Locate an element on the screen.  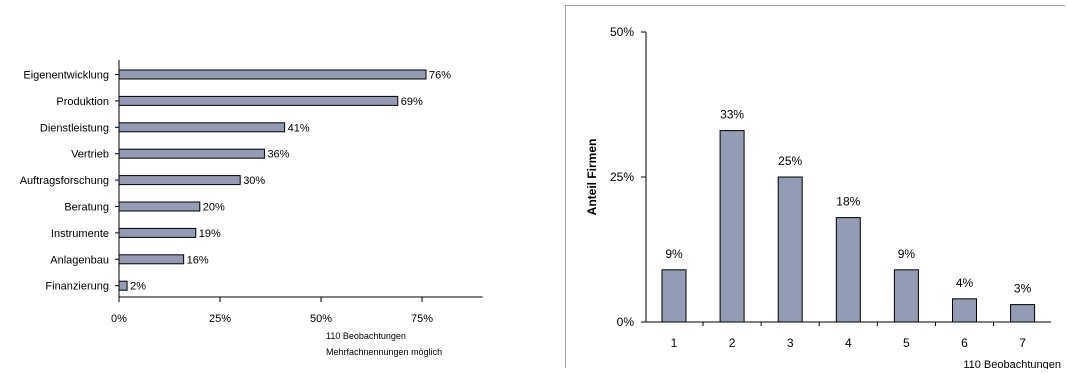
category-label: Anlagenbau is located at coordinates (79, 260).